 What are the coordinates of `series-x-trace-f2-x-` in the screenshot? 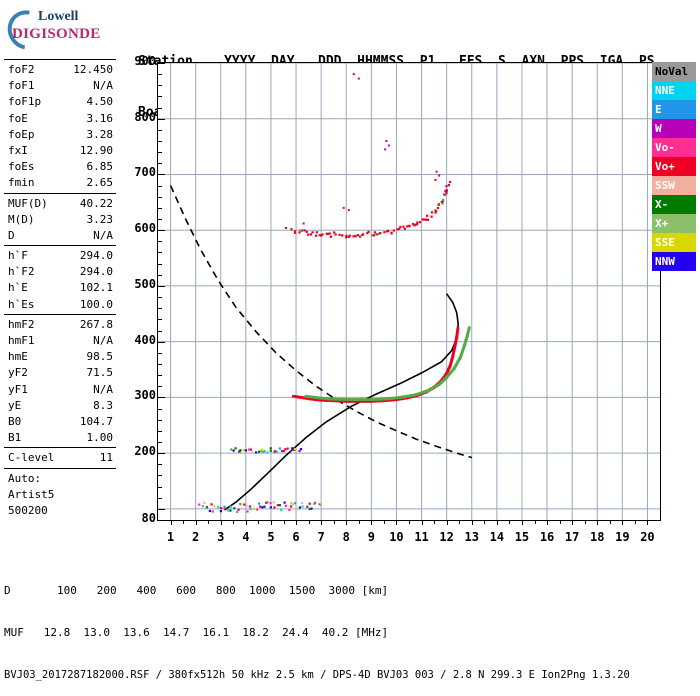 It's located at (387, 363).